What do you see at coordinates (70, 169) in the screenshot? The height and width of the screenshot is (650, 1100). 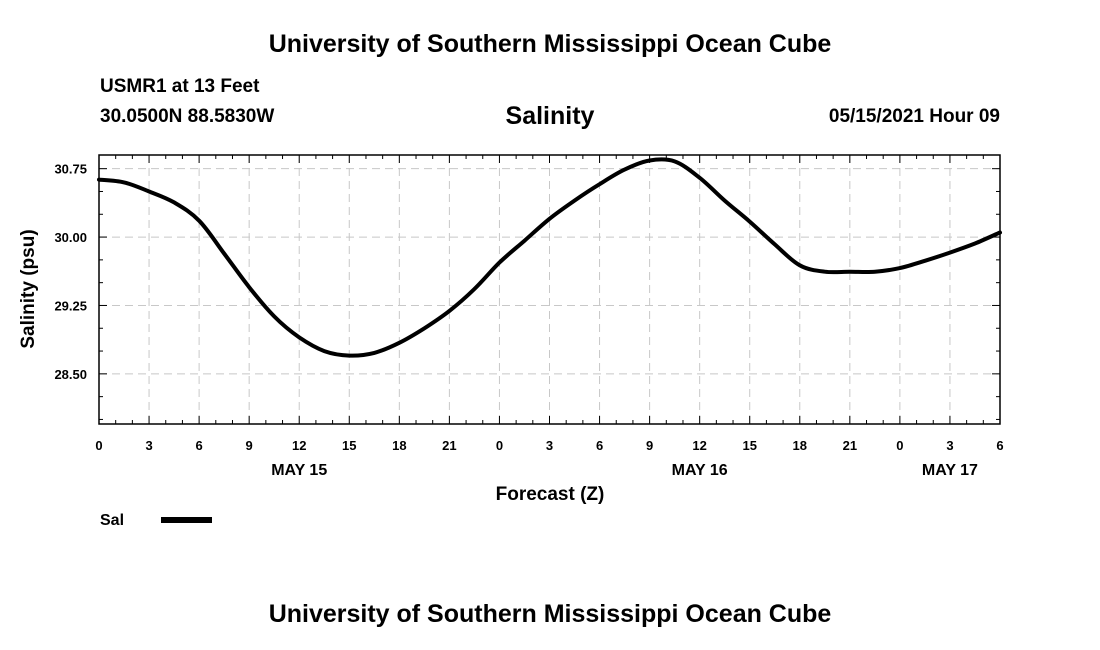 I see `y-tick-label: 30.75` at bounding box center [70, 169].